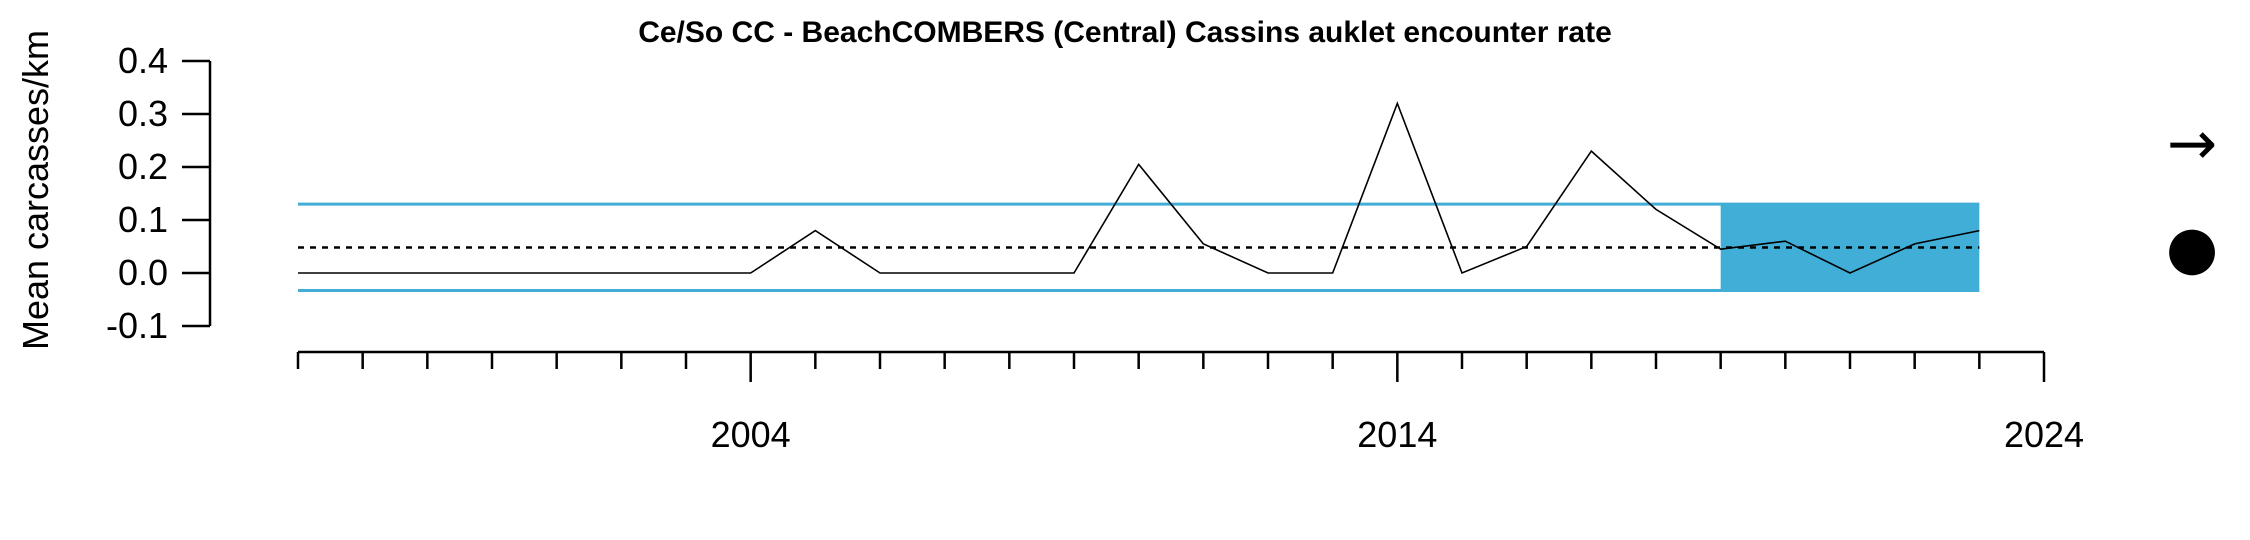  Describe the element at coordinates (143, 272) in the screenshot. I see `y-tick-label: 0.0` at that location.